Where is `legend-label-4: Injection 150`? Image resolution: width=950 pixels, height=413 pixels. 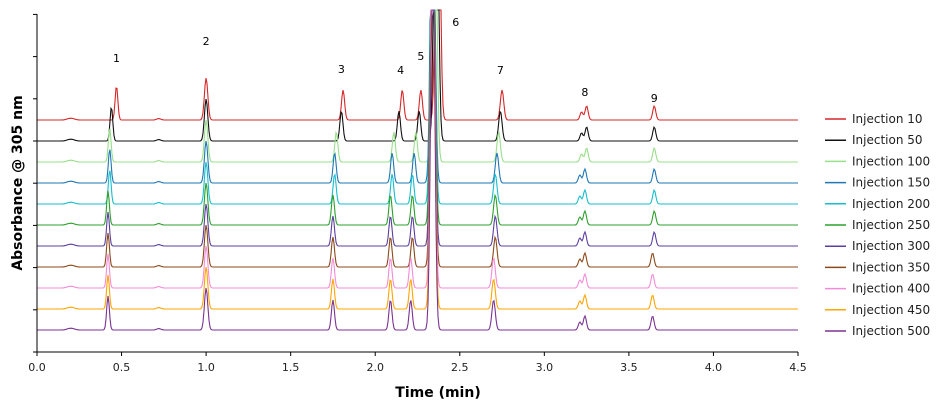 legend-label-4: Injection 150 is located at coordinates (891, 183).